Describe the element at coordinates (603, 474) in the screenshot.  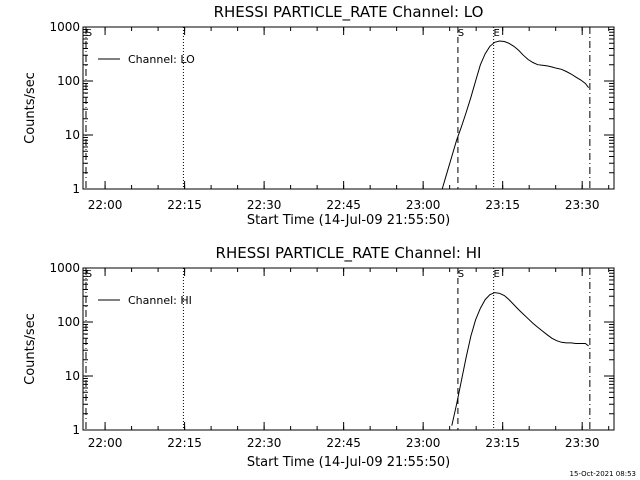
I see `footer-timestamp: 15-Oct-2021 08:53` at that location.